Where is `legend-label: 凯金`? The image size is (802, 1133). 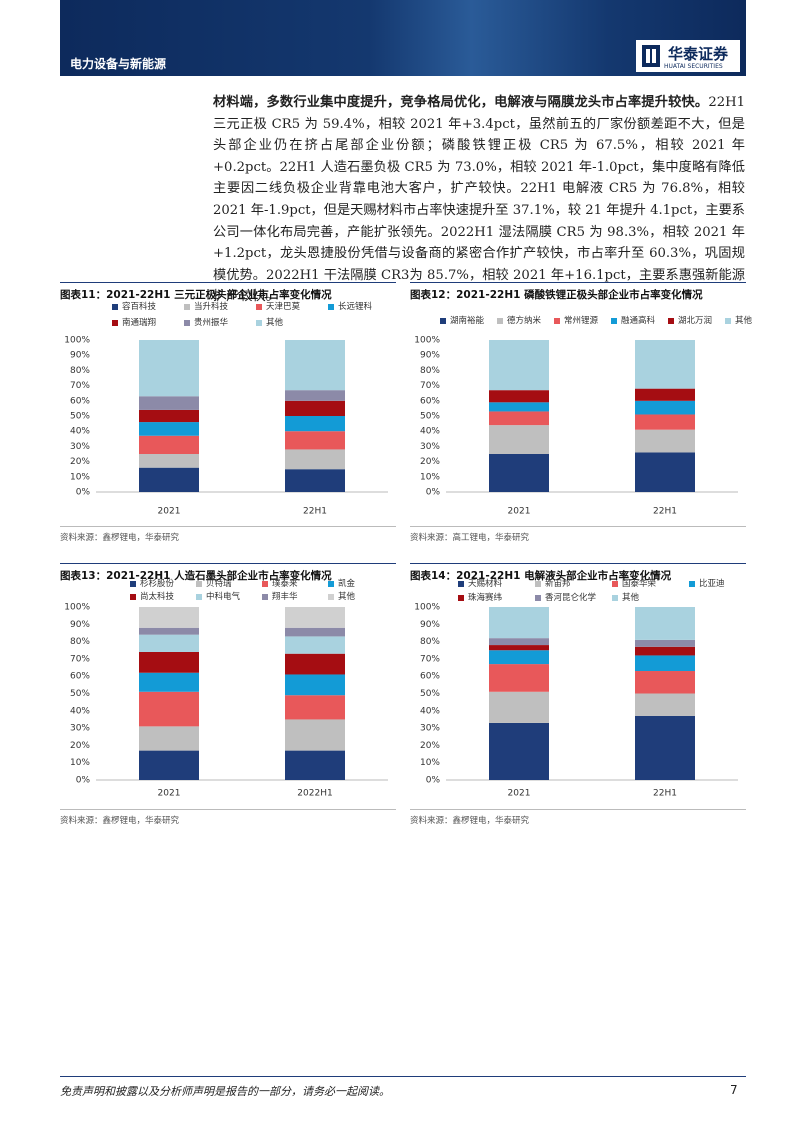
legend-label: 凯金 is located at coordinates (347, 584).